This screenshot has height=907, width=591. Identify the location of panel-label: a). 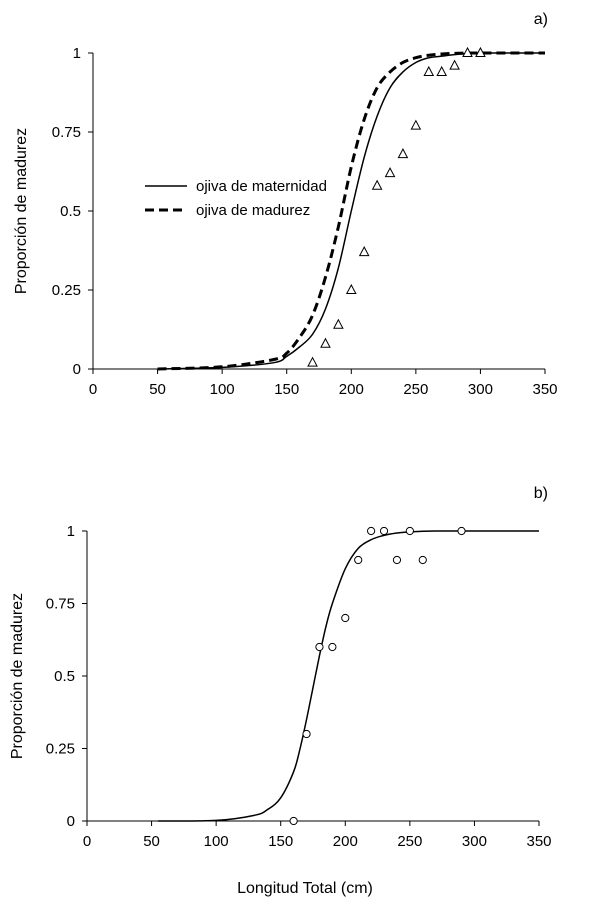
(541, 19).